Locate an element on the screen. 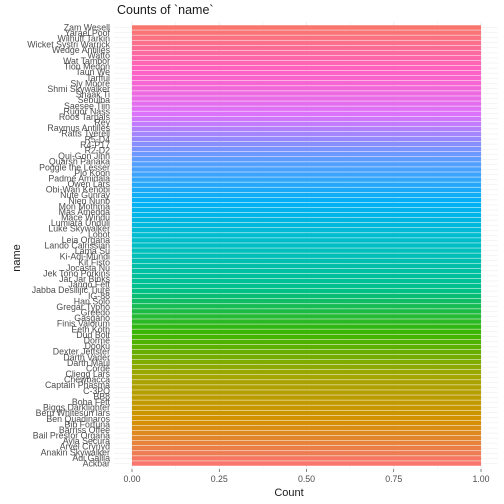 This screenshot has height=504, width=504. y-tick-label: Shaak Ti is located at coordinates (93, 95).